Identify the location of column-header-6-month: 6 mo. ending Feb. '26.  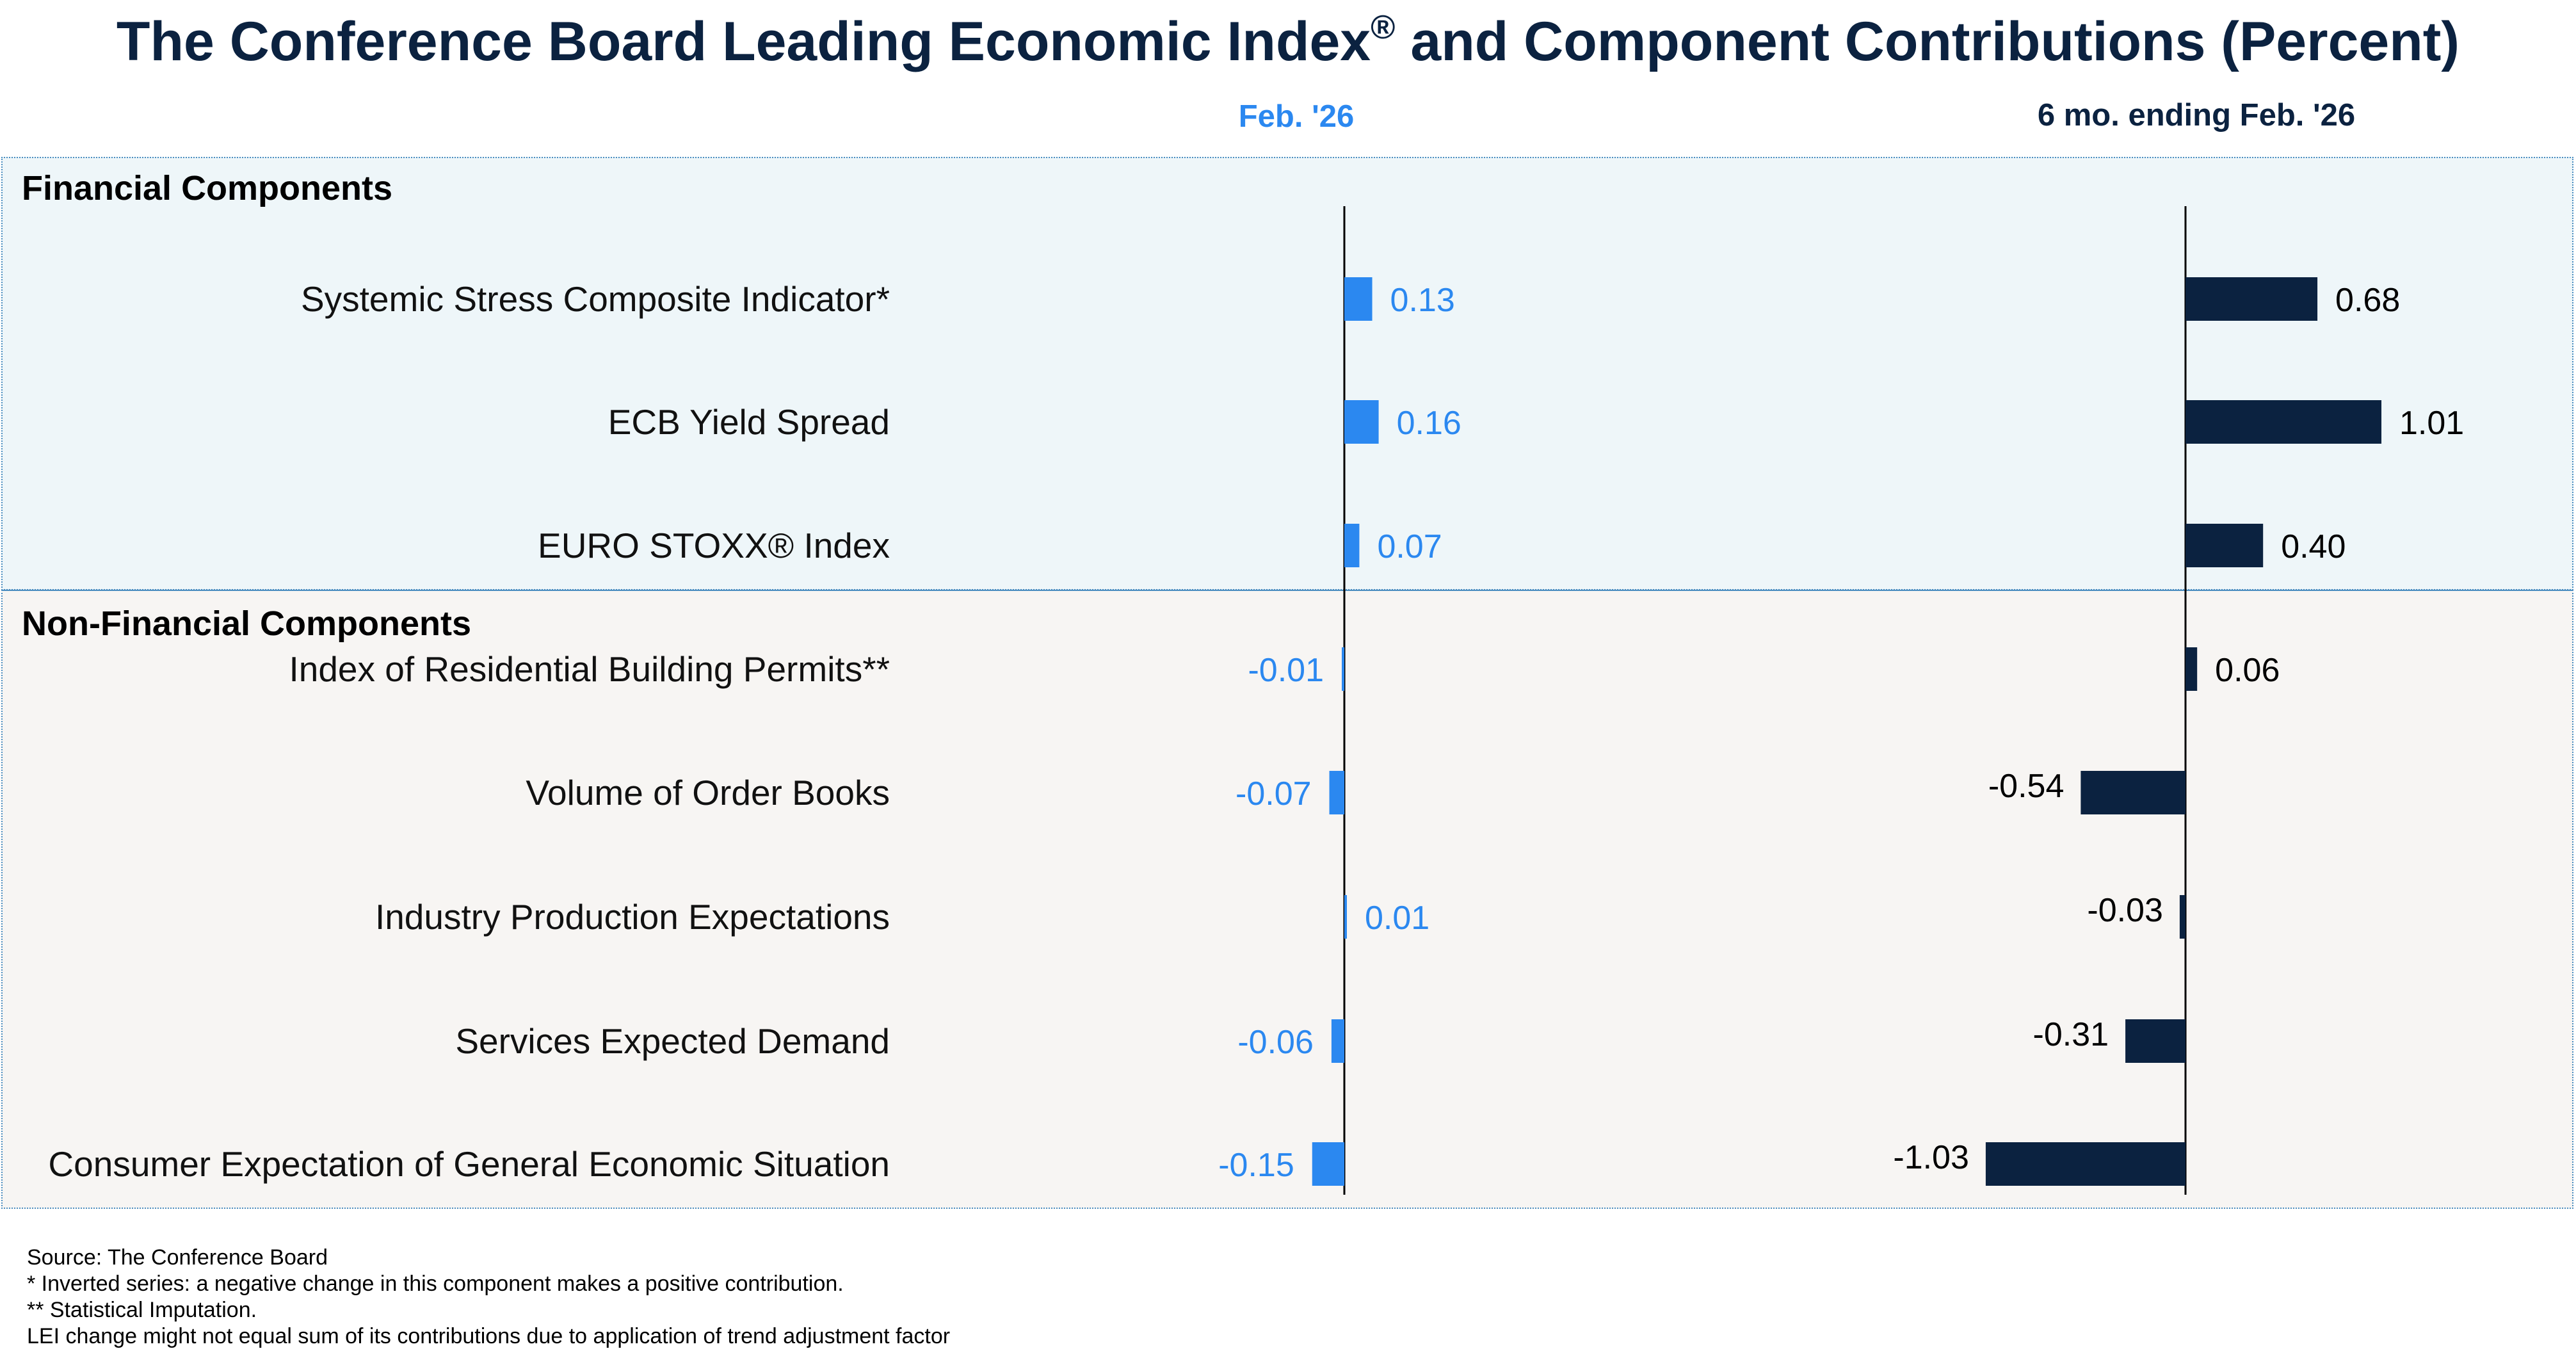
(2196, 115).